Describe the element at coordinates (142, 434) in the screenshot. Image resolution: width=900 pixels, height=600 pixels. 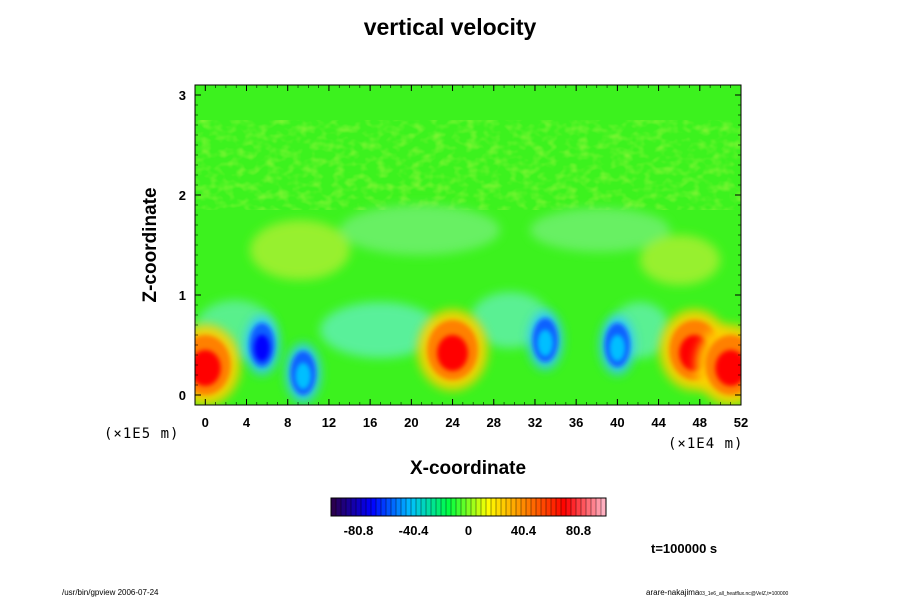
I see `y-axis-unit: (×1E5 m)` at that location.